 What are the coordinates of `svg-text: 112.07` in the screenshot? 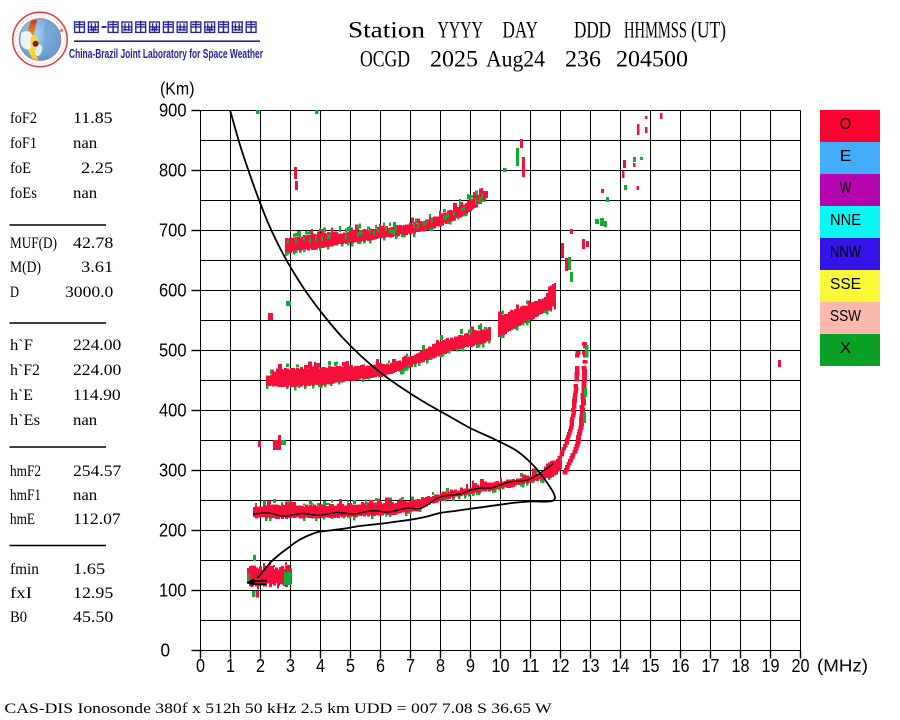 It's located at (97, 519).